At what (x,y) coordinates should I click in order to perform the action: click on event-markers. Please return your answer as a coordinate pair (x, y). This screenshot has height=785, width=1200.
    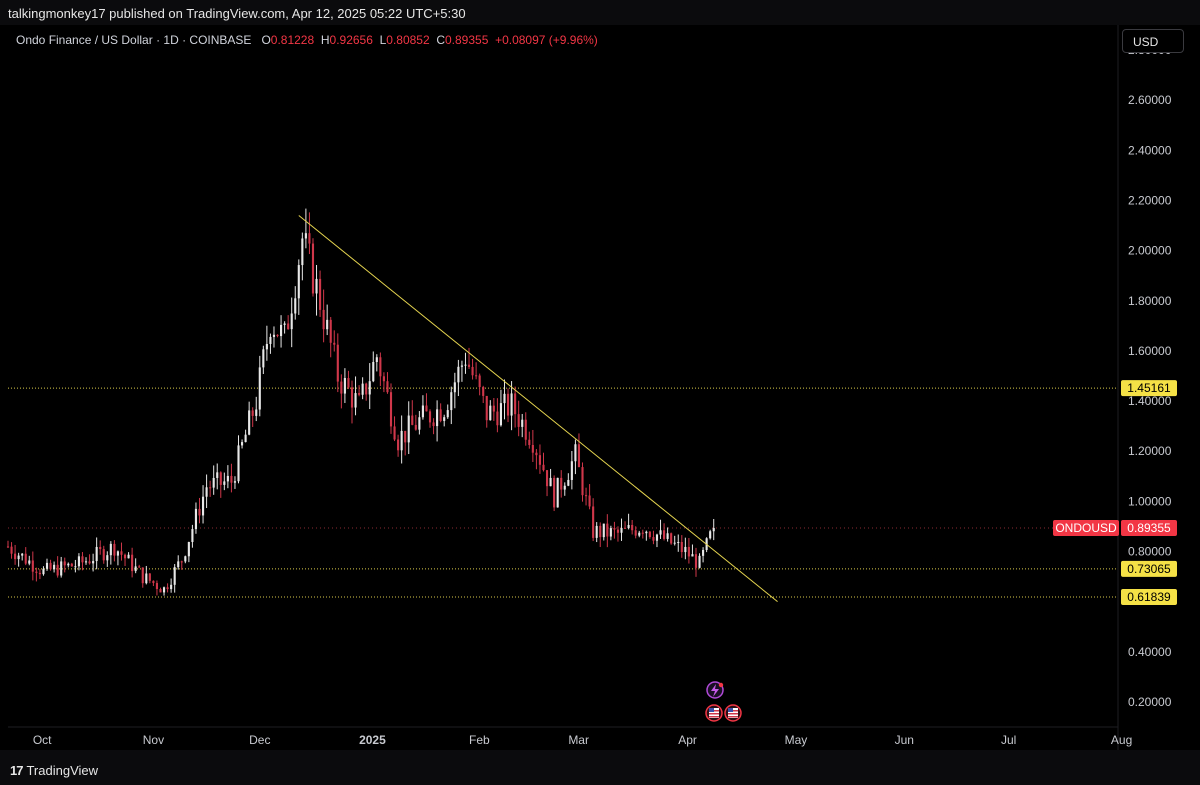
    Looking at the image, I should click on (723, 701).